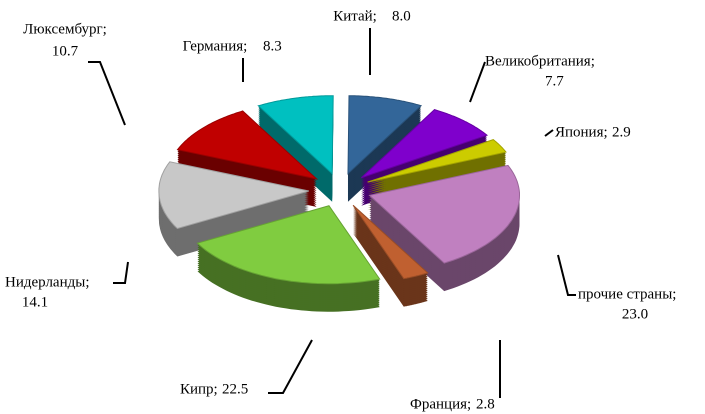  I want to click on category-label: прочие страны;, so click(627, 294).